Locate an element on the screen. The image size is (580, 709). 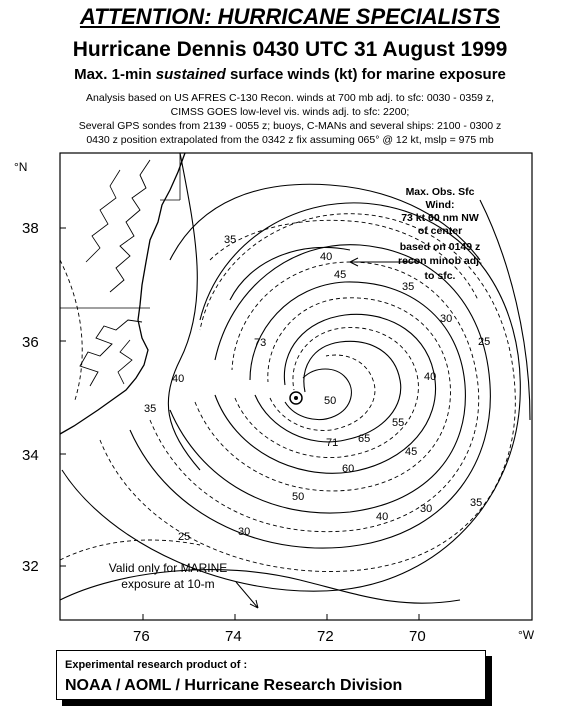
contour-label-50: 50 is located at coordinates (330, 401).